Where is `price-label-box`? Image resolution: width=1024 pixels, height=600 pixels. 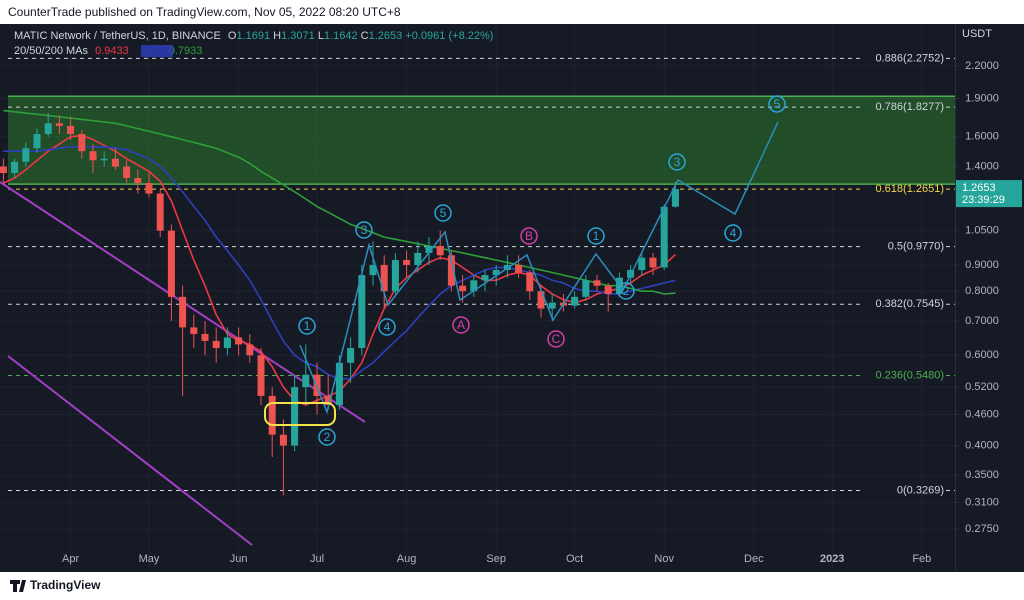
price-label-box is located at coordinates (989, 194).